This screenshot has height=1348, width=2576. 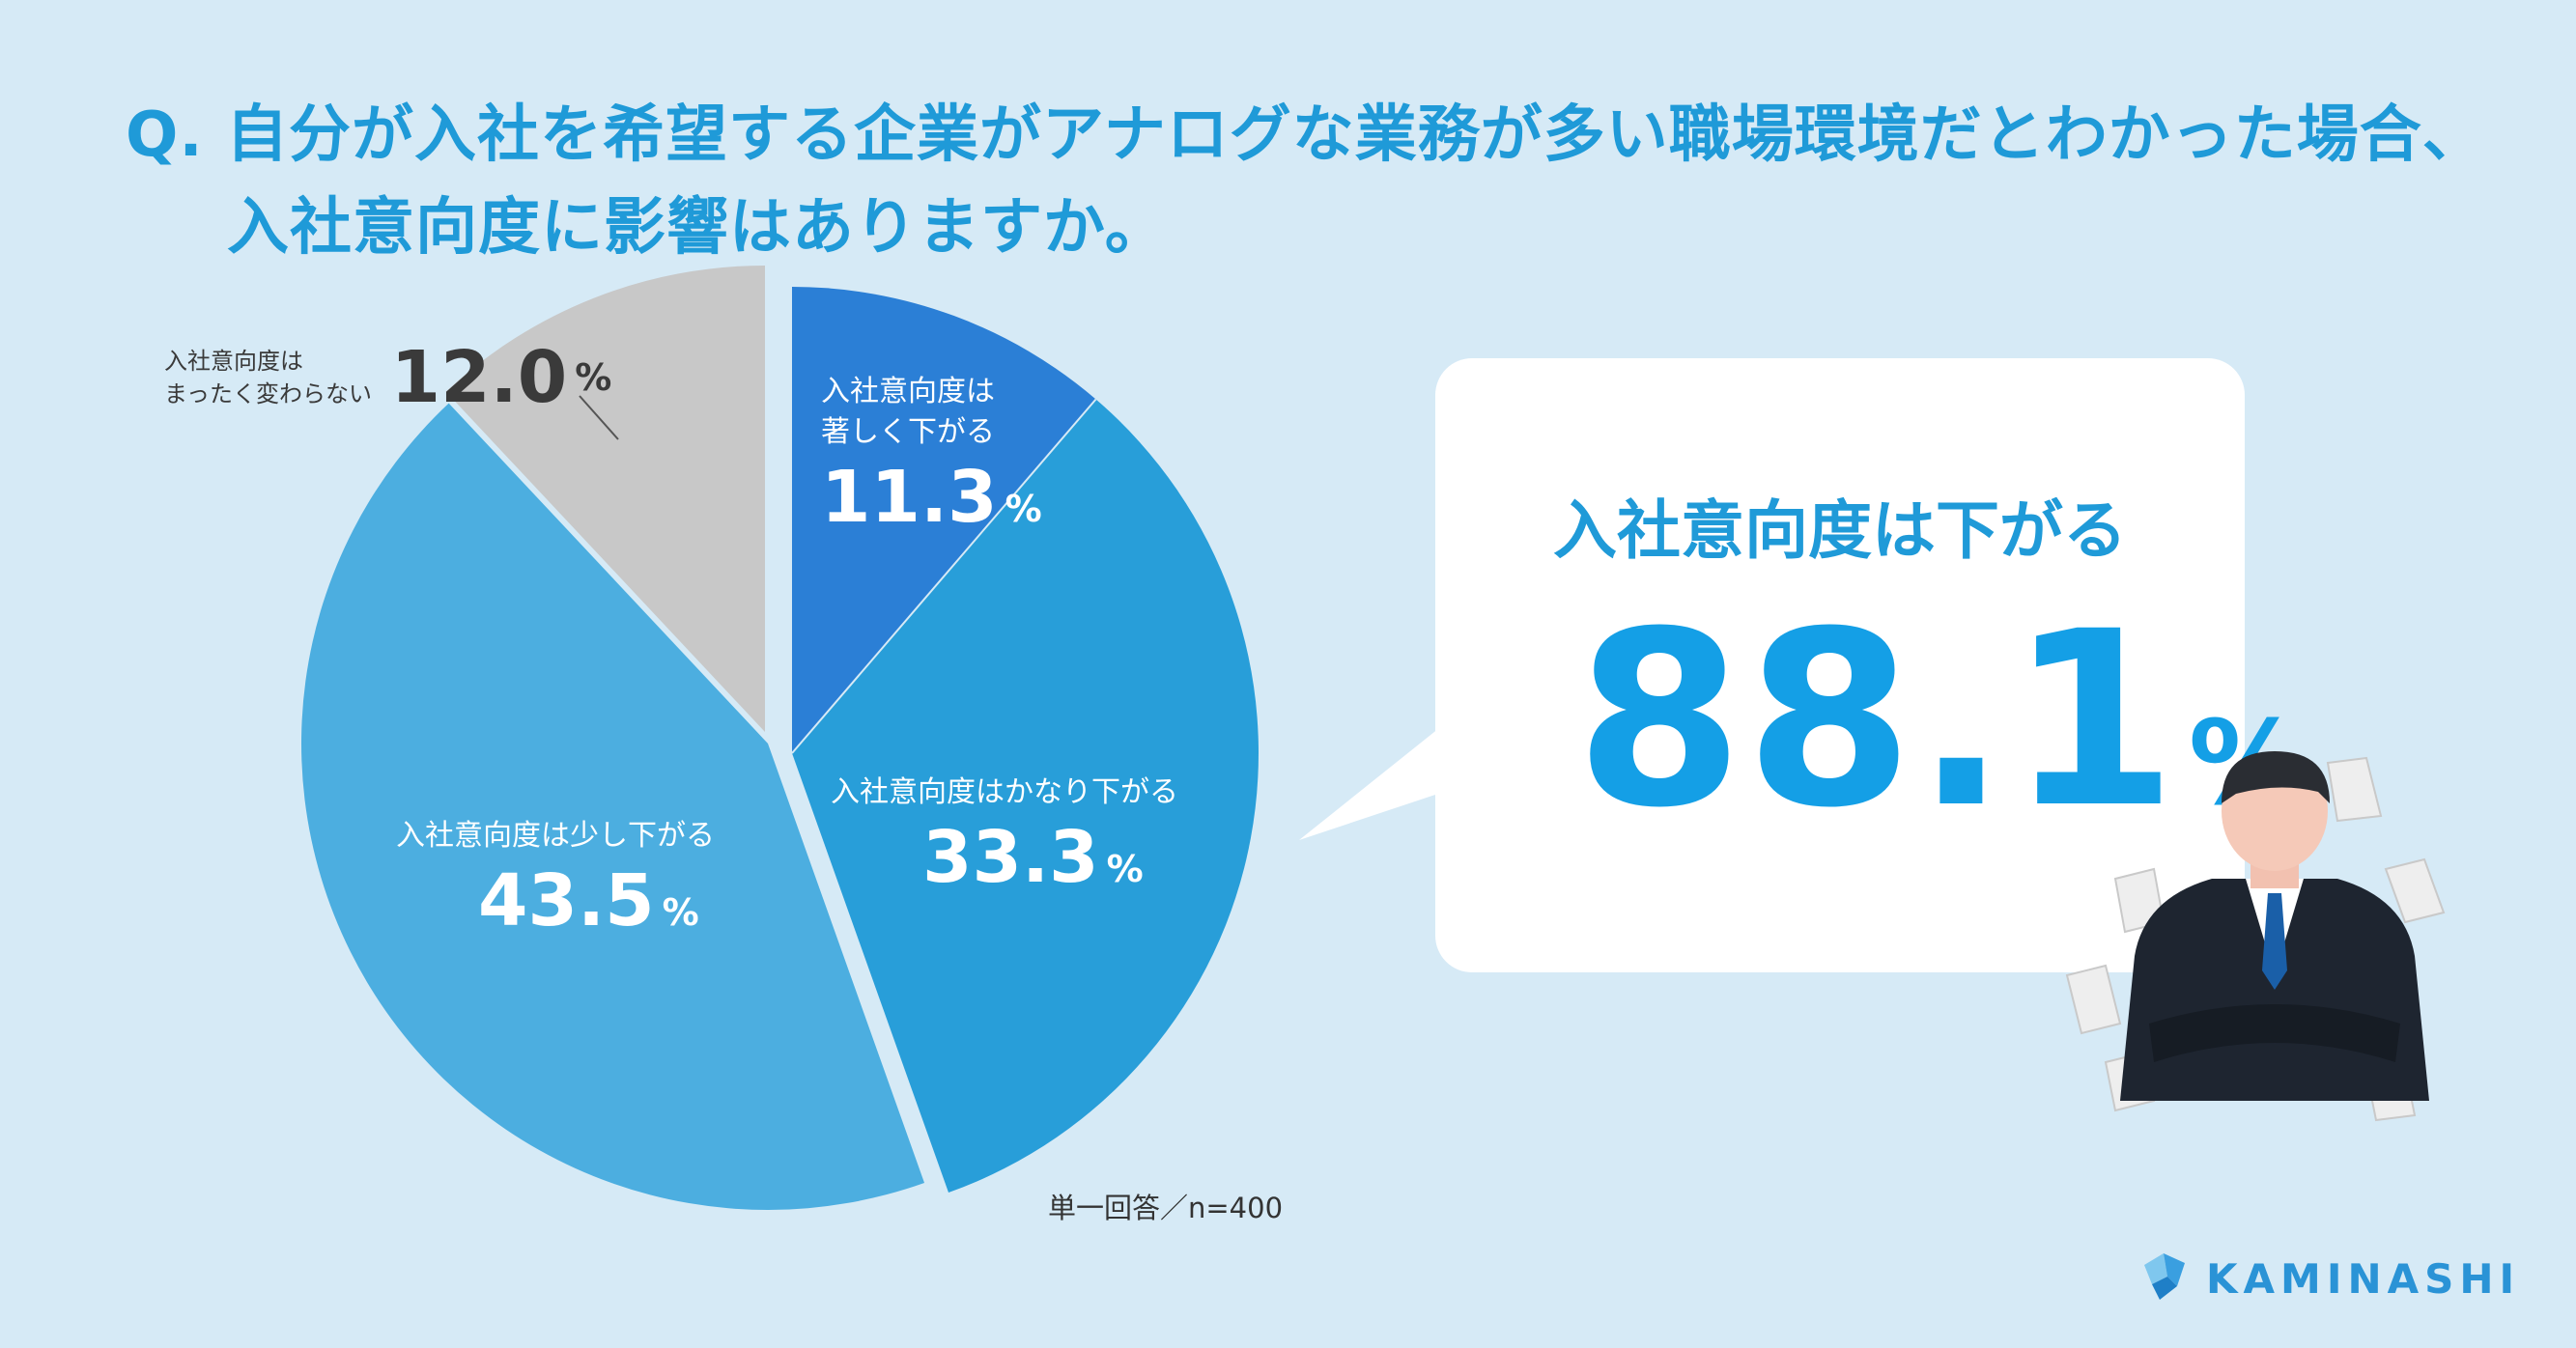 I want to click on callout-heading: 入社意向度は下がる, so click(x=1840, y=530).